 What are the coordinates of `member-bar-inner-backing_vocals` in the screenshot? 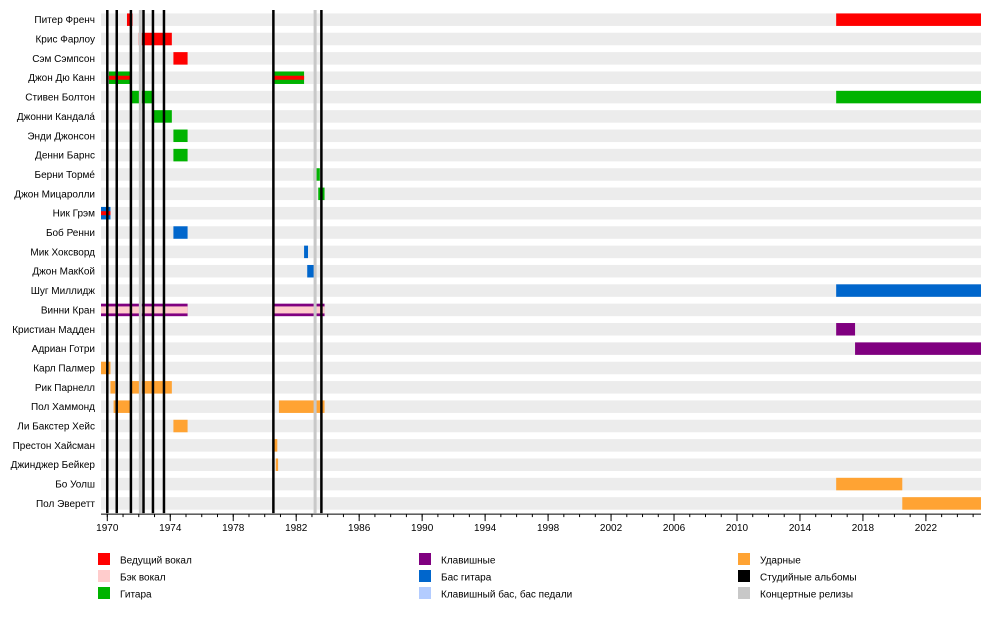 It's located at (298, 310).